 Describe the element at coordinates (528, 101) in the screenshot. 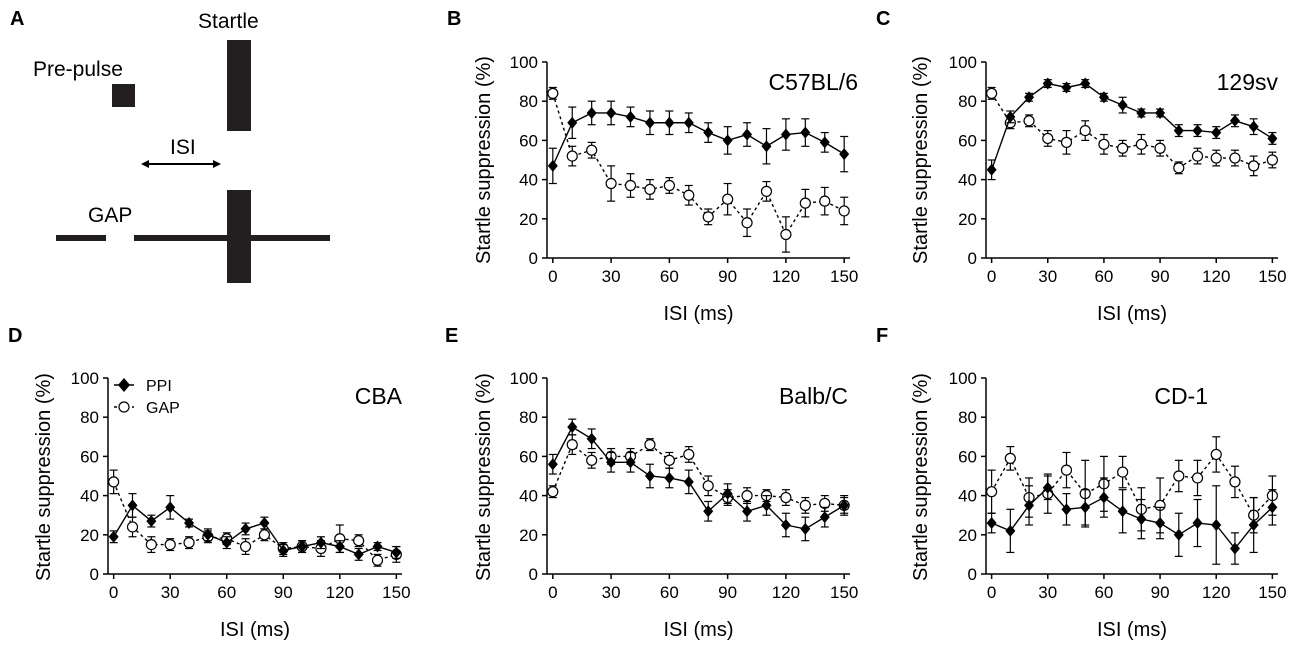

I see `y-tick-label: 80` at that location.